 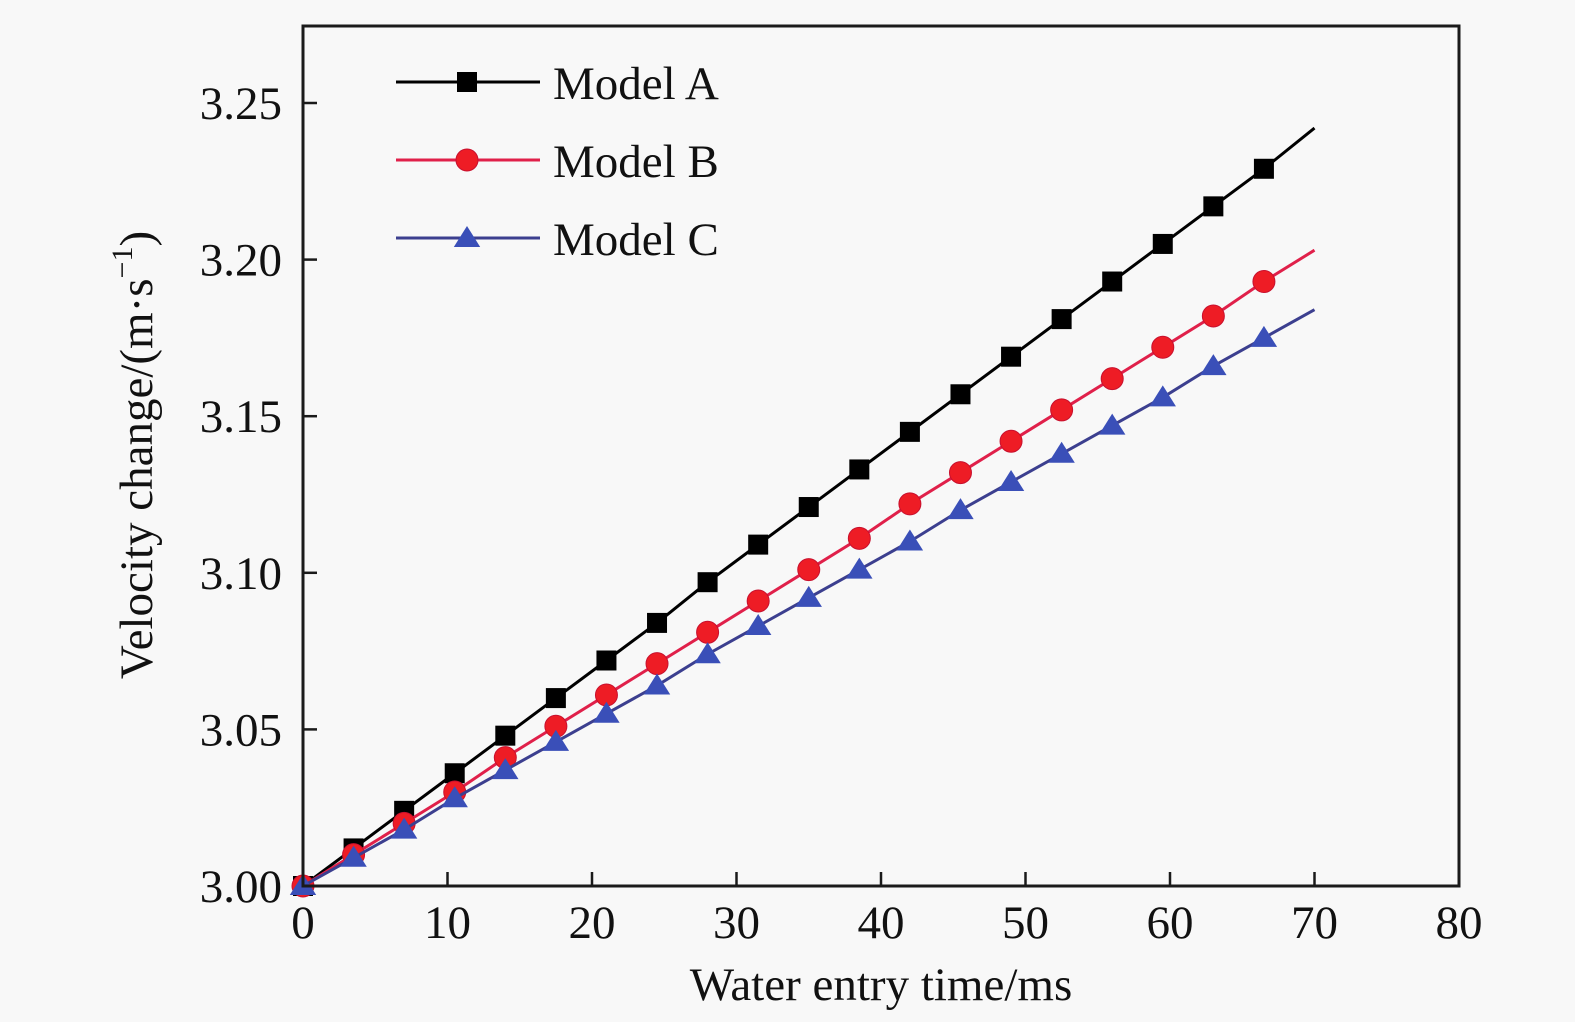 I want to click on y-axis: 3.00 3.05 3.10 3.15 3.20 3.25, so click(x=258, y=495).